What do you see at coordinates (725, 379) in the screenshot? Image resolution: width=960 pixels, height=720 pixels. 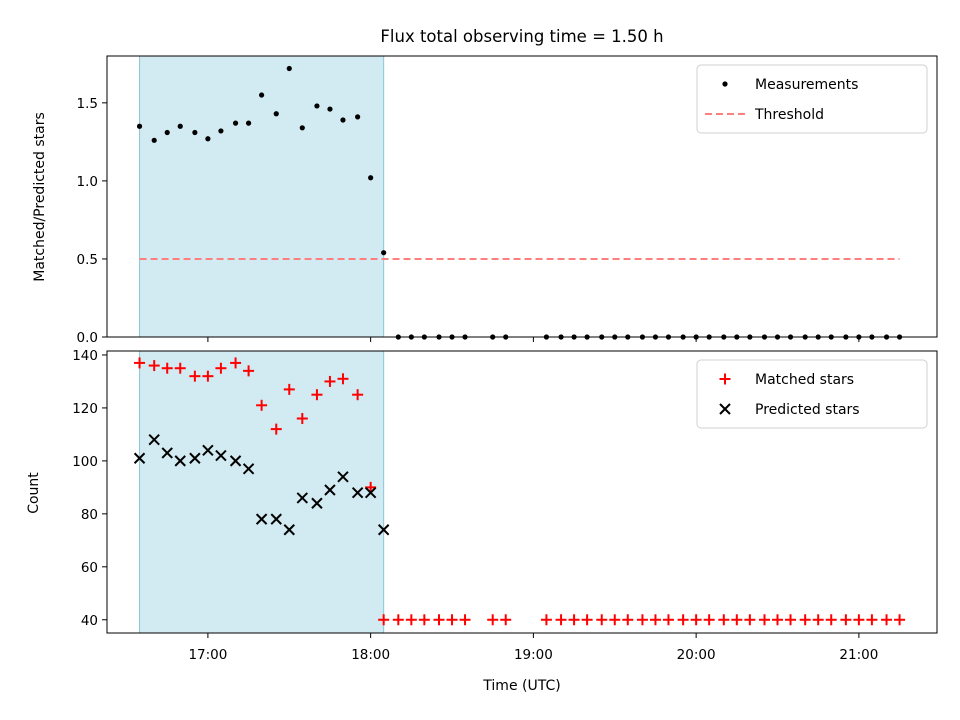 I see `legend-plus-marker` at bounding box center [725, 379].